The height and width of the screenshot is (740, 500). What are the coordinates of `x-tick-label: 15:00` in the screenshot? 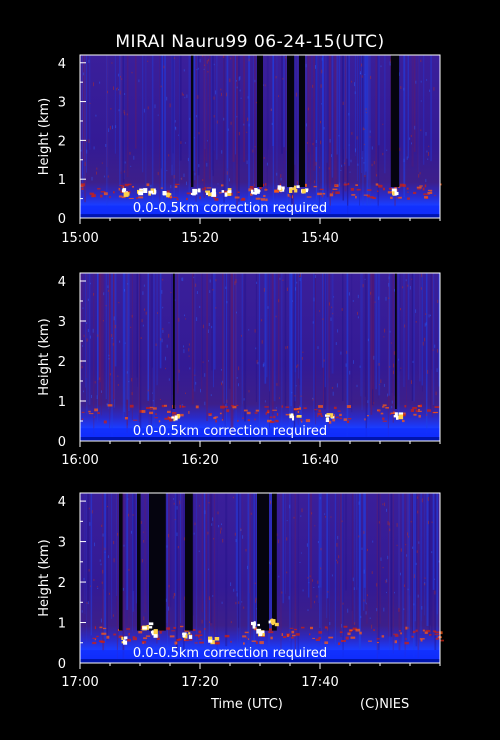 It's located at (79, 238).